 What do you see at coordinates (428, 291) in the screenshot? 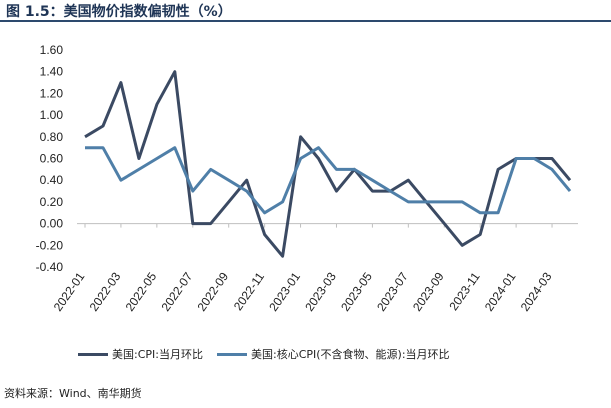
I see `x-tick-label: 2023-09` at bounding box center [428, 291].